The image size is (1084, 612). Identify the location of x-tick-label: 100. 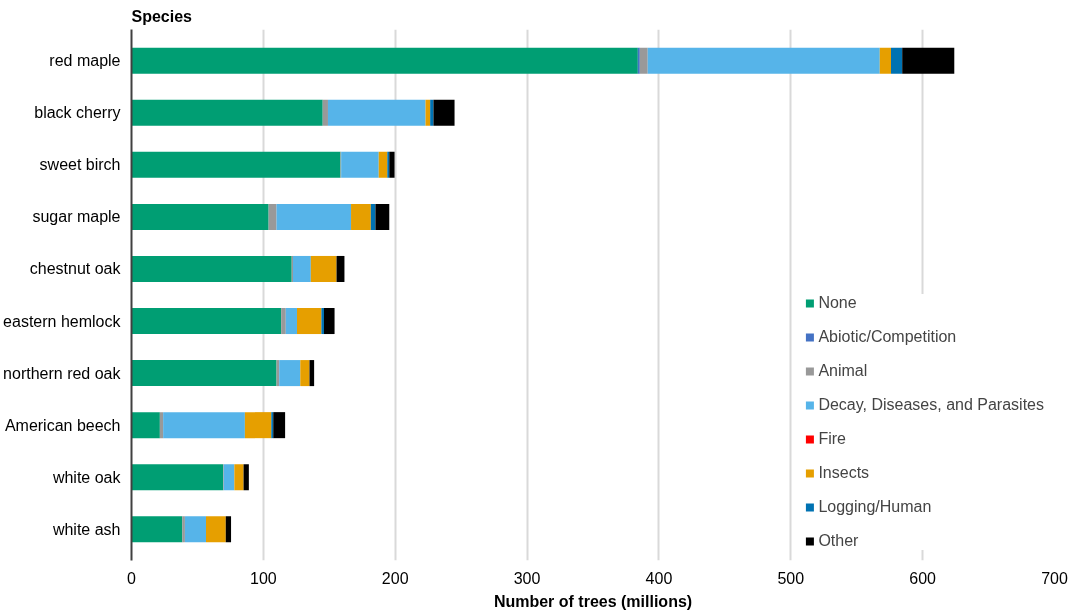
(263, 578).